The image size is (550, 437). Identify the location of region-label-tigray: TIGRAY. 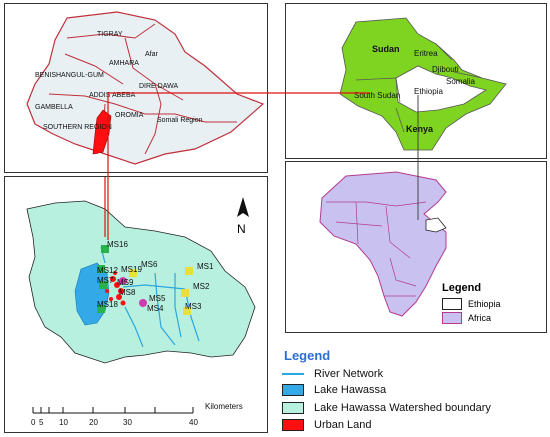
(110, 34).